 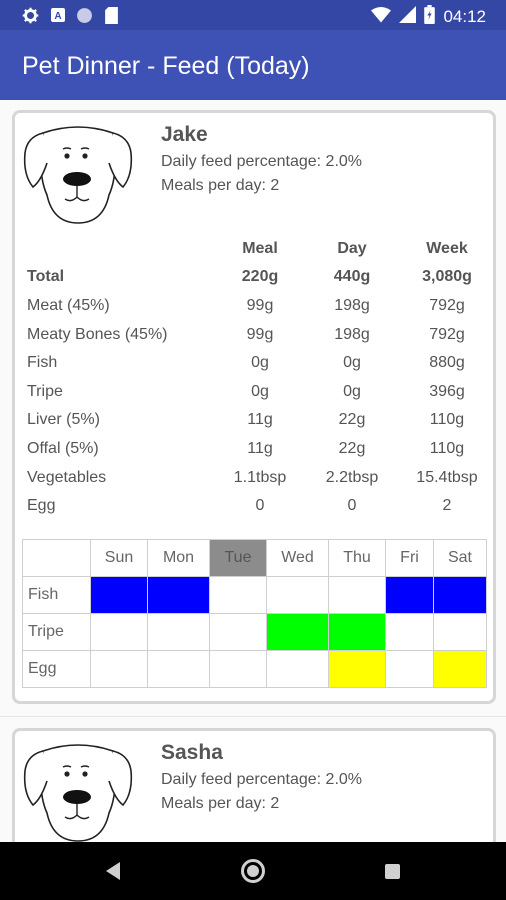 What do you see at coordinates (63, 448) in the screenshot?
I see `row-label: Offal (5%)` at bounding box center [63, 448].